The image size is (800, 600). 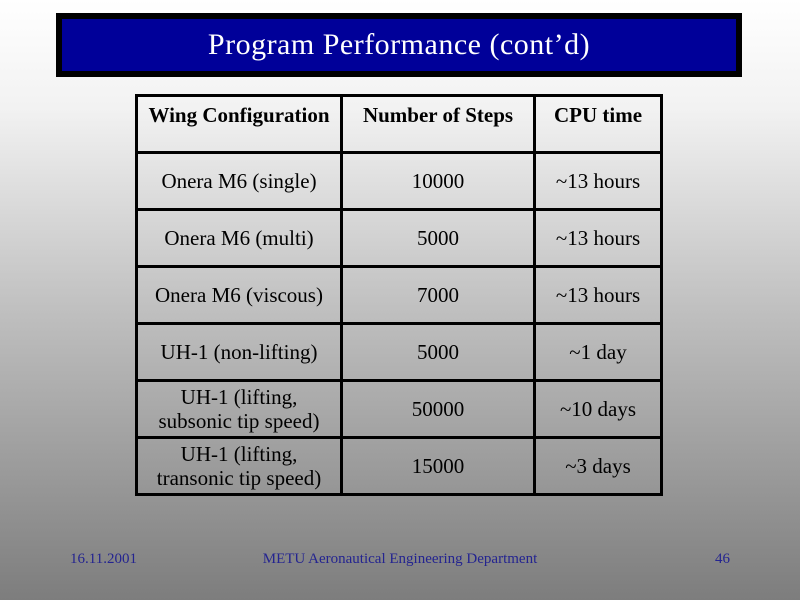 What do you see at coordinates (438, 124) in the screenshot?
I see `header-number-of-steps: Number of Steps` at bounding box center [438, 124].